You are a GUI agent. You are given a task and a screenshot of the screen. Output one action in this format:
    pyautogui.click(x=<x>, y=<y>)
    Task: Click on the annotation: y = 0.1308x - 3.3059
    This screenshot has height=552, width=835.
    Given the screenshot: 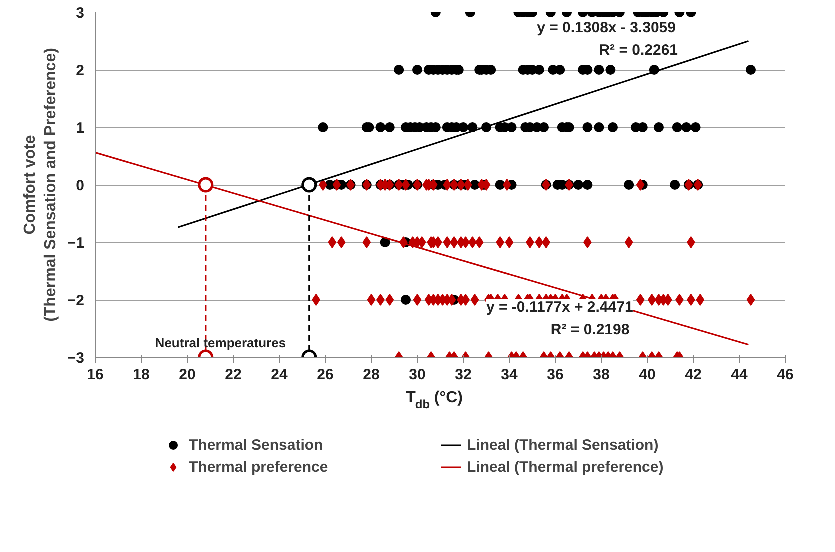 What is the action you would take?
    pyautogui.click(x=606, y=28)
    